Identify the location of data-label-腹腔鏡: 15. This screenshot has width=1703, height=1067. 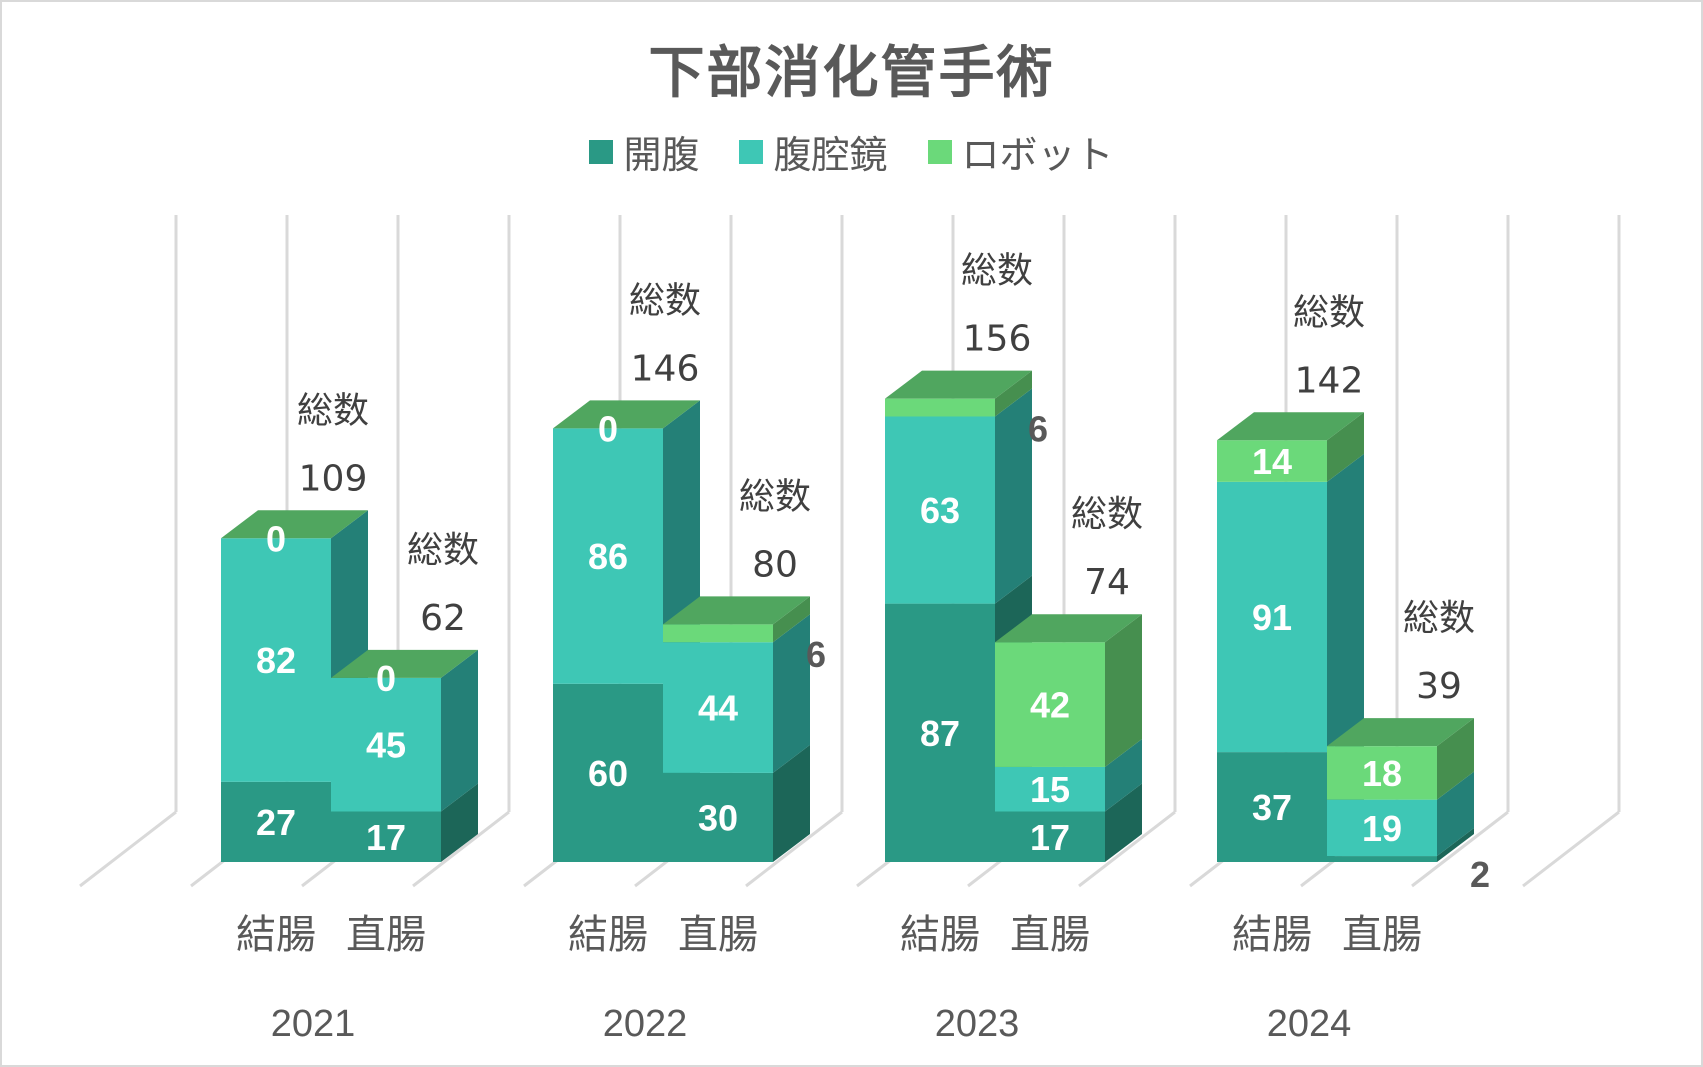
(1050, 789).